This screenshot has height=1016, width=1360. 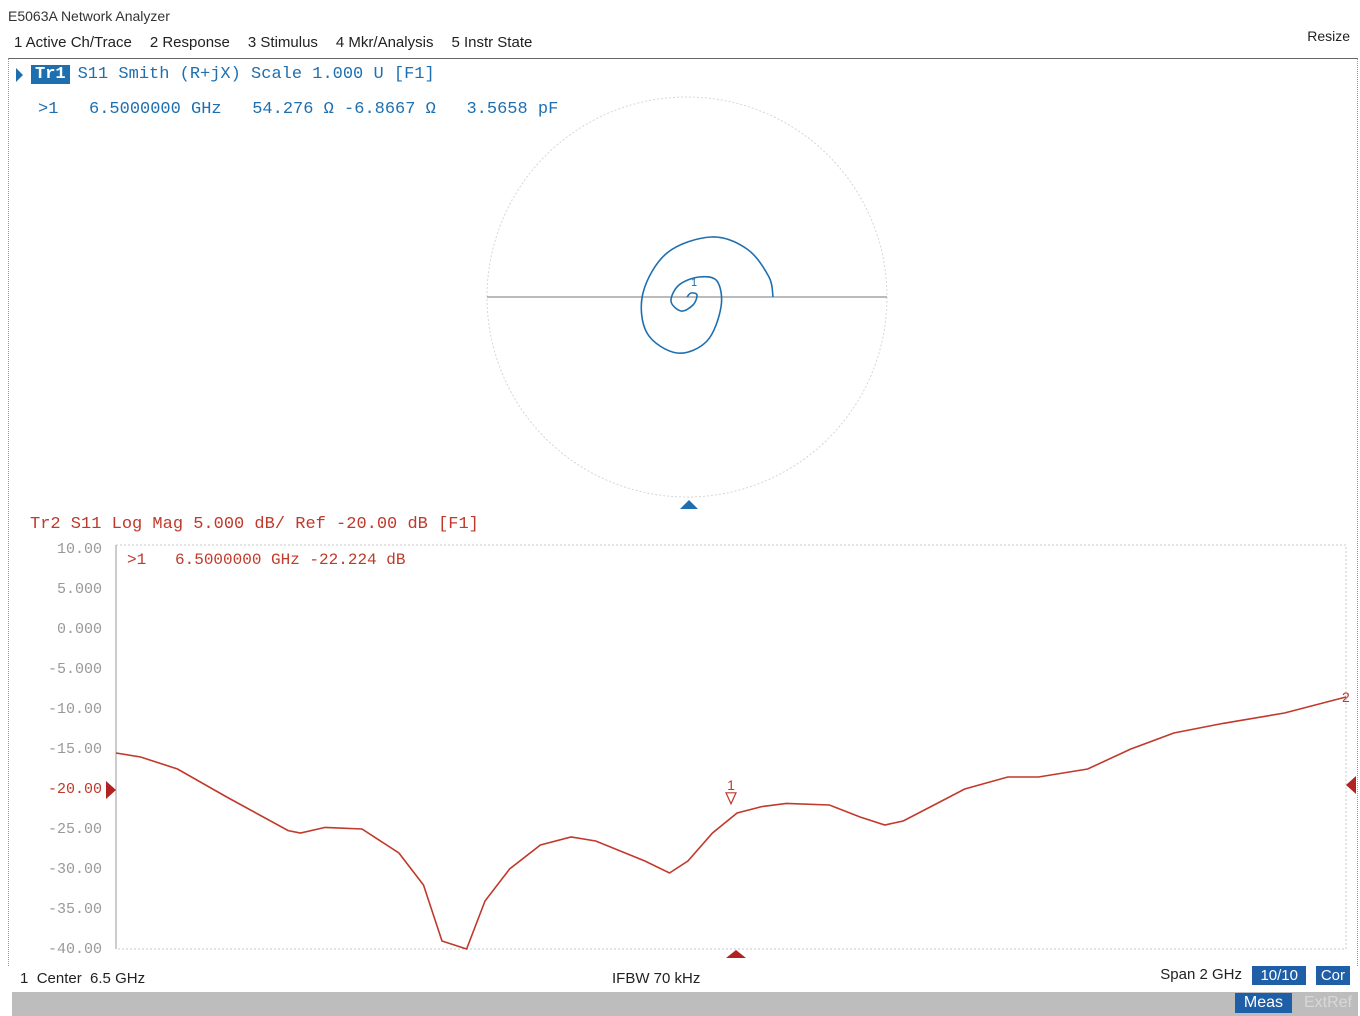 What do you see at coordinates (266, 560) in the screenshot?
I see `trace2-marker-readout: >1 6.5000000 GHz -22.224 dB` at bounding box center [266, 560].